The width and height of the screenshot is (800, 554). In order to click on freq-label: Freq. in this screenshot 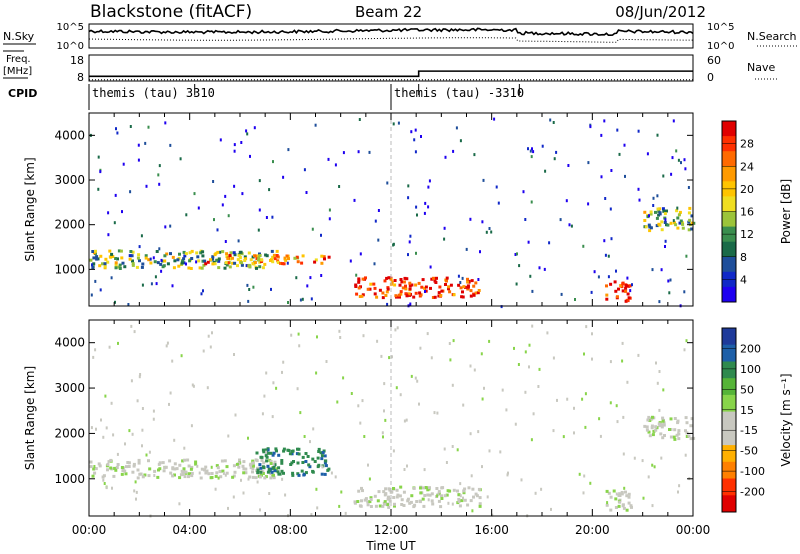, I will do `click(18, 59)`.